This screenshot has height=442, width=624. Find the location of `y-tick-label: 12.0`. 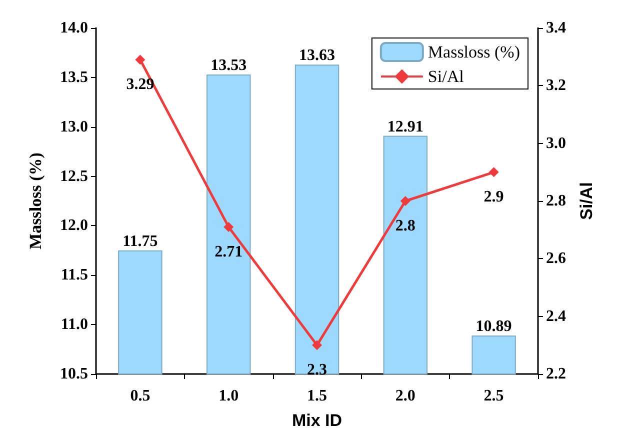

y-tick-label: 12.0 is located at coordinates (74, 225).